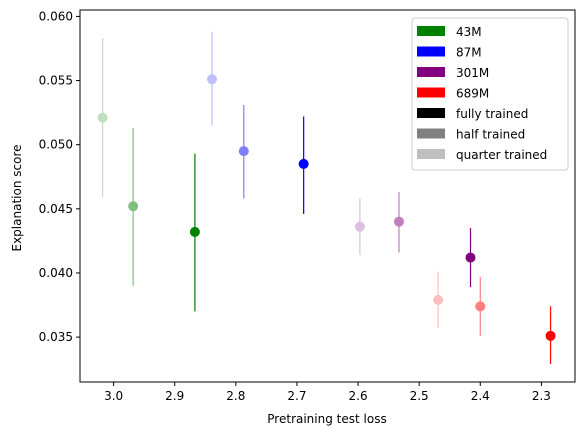 This screenshot has width=584, height=435. What do you see at coordinates (469, 53) in the screenshot?
I see `legend-label: 87M` at bounding box center [469, 53].